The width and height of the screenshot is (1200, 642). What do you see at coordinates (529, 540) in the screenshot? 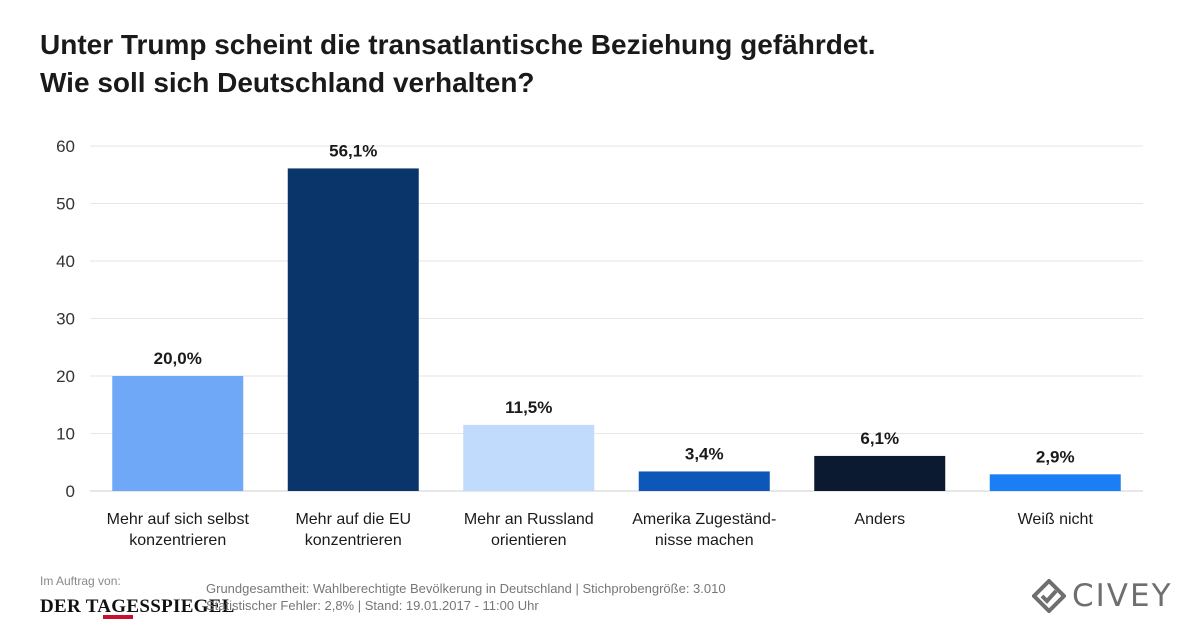
I see `x-category-label: orientieren` at bounding box center [529, 540].